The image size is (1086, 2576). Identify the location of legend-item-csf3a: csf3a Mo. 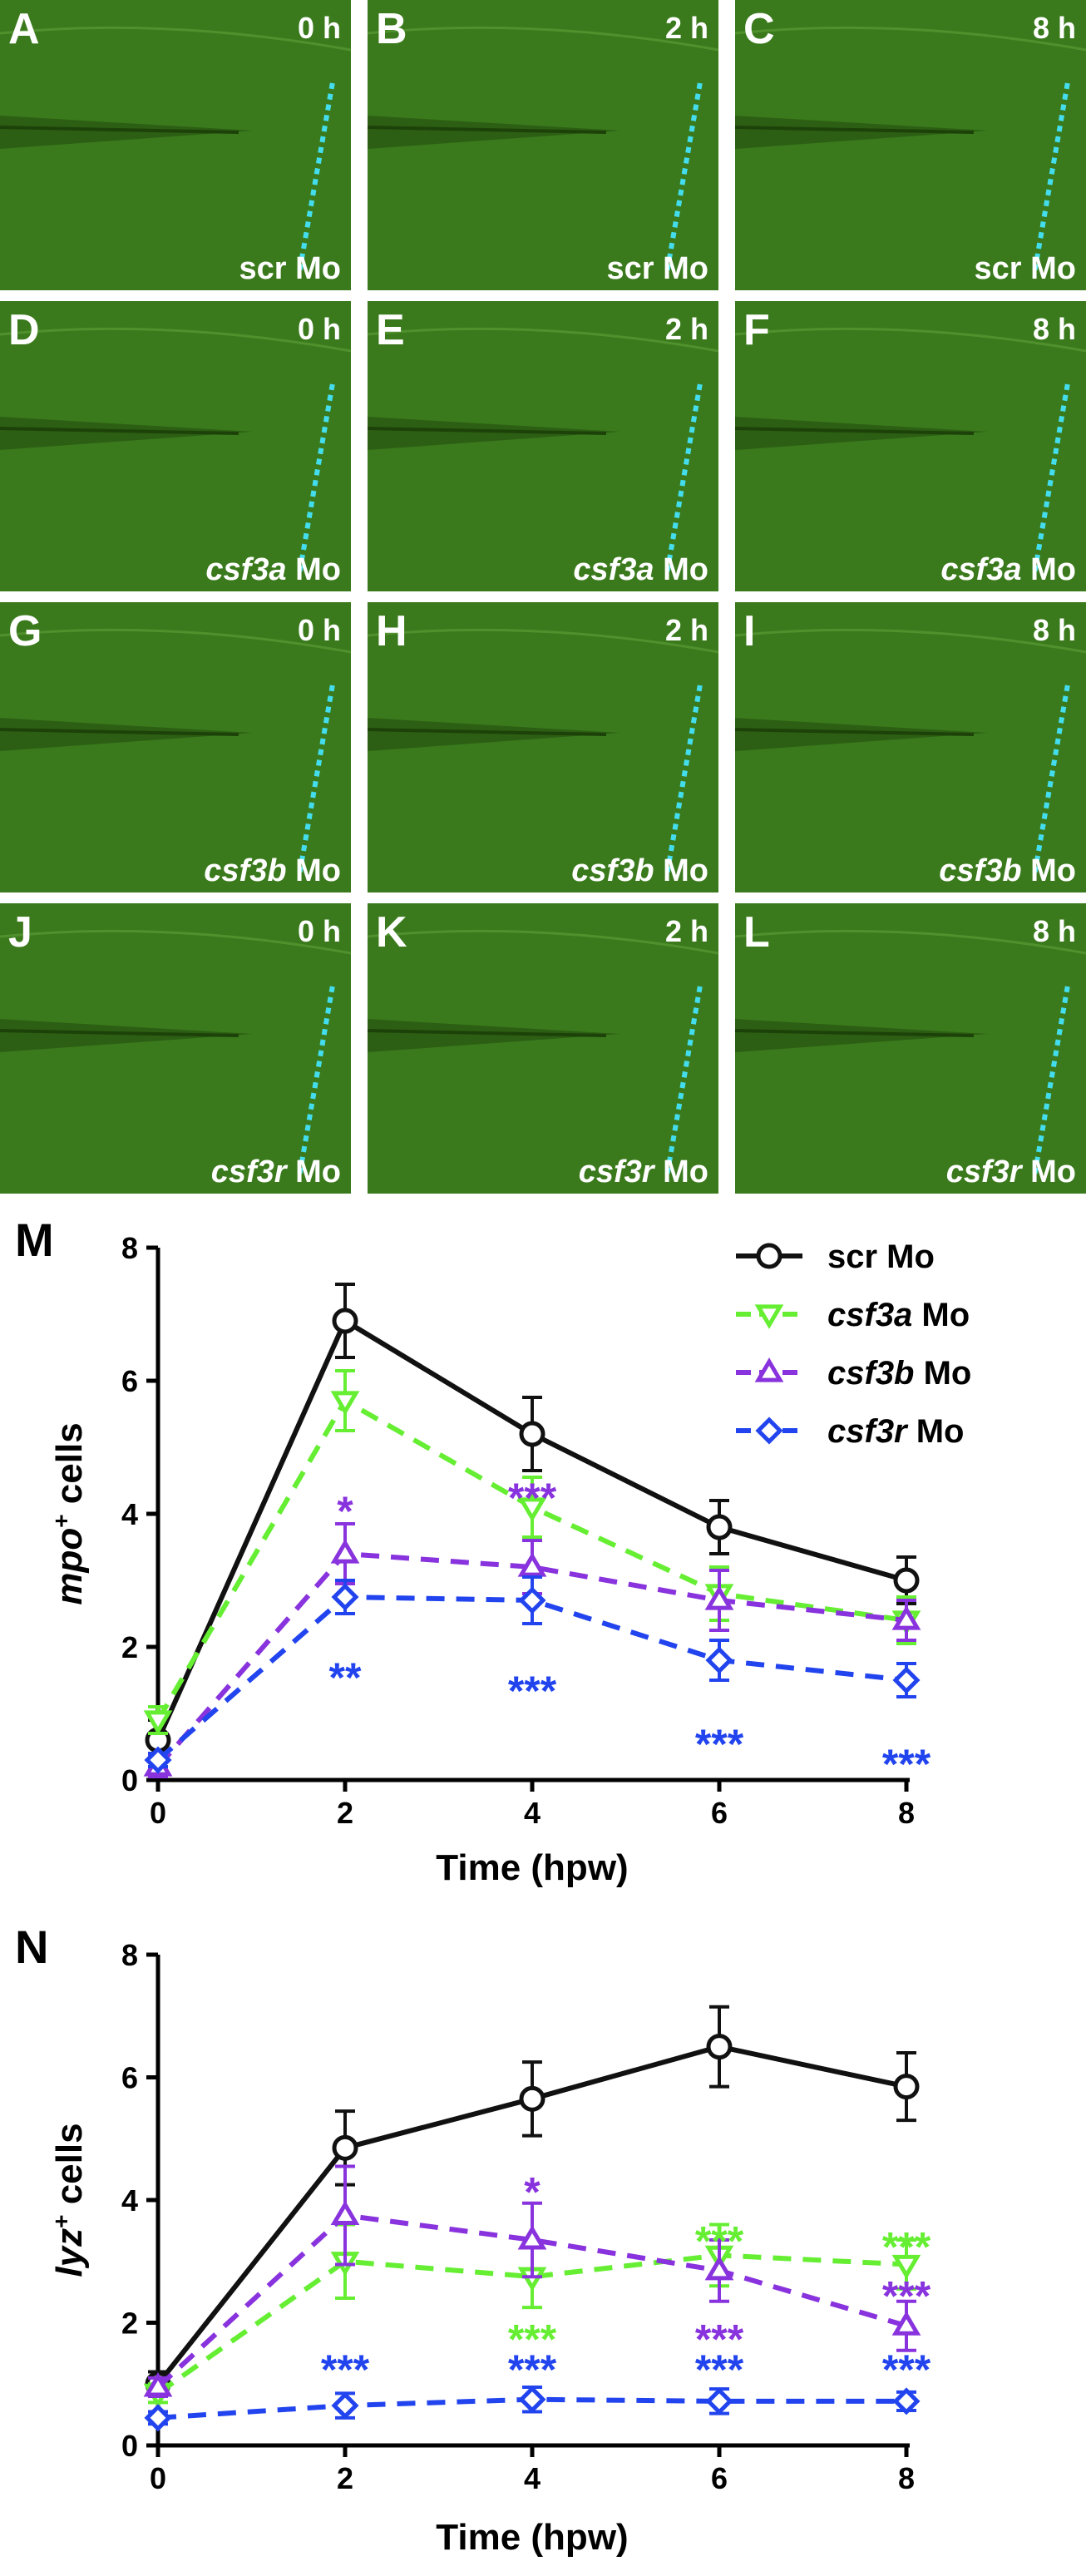
(853, 1315).